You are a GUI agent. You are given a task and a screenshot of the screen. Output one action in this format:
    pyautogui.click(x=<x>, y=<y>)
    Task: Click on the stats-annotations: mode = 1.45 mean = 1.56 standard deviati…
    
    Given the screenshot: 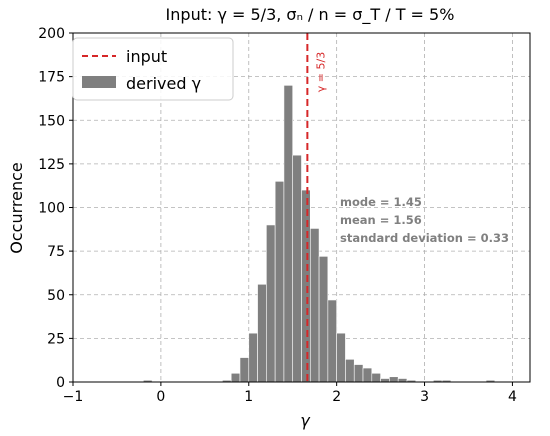 What is the action you would take?
    pyautogui.click(x=424, y=220)
    